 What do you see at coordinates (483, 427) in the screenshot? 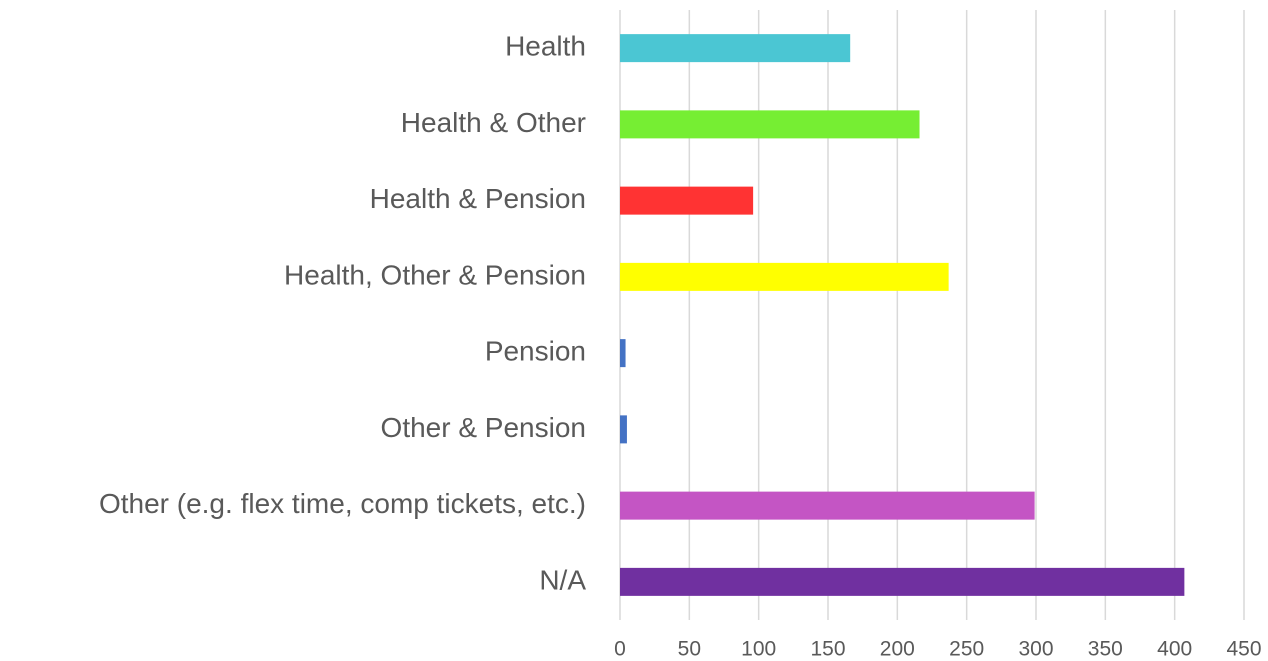
I see `category-label: Other & Pension` at bounding box center [483, 427].